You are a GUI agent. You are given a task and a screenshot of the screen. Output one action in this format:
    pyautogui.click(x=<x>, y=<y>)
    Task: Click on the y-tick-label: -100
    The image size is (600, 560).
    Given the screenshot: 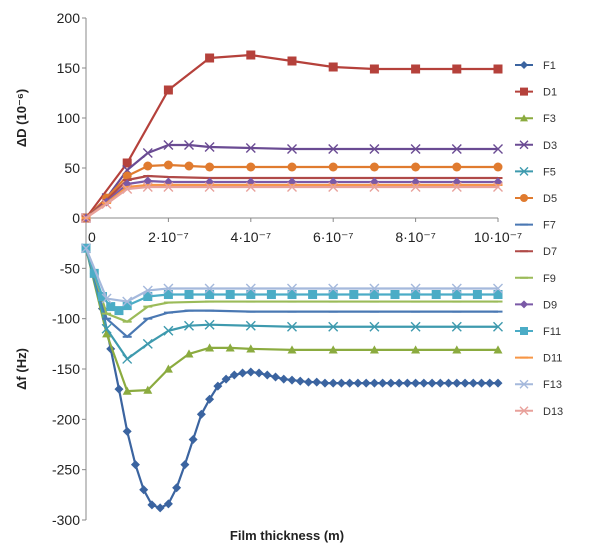 What is the action you would take?
    pyautogui.click(x=66, y=319)
    